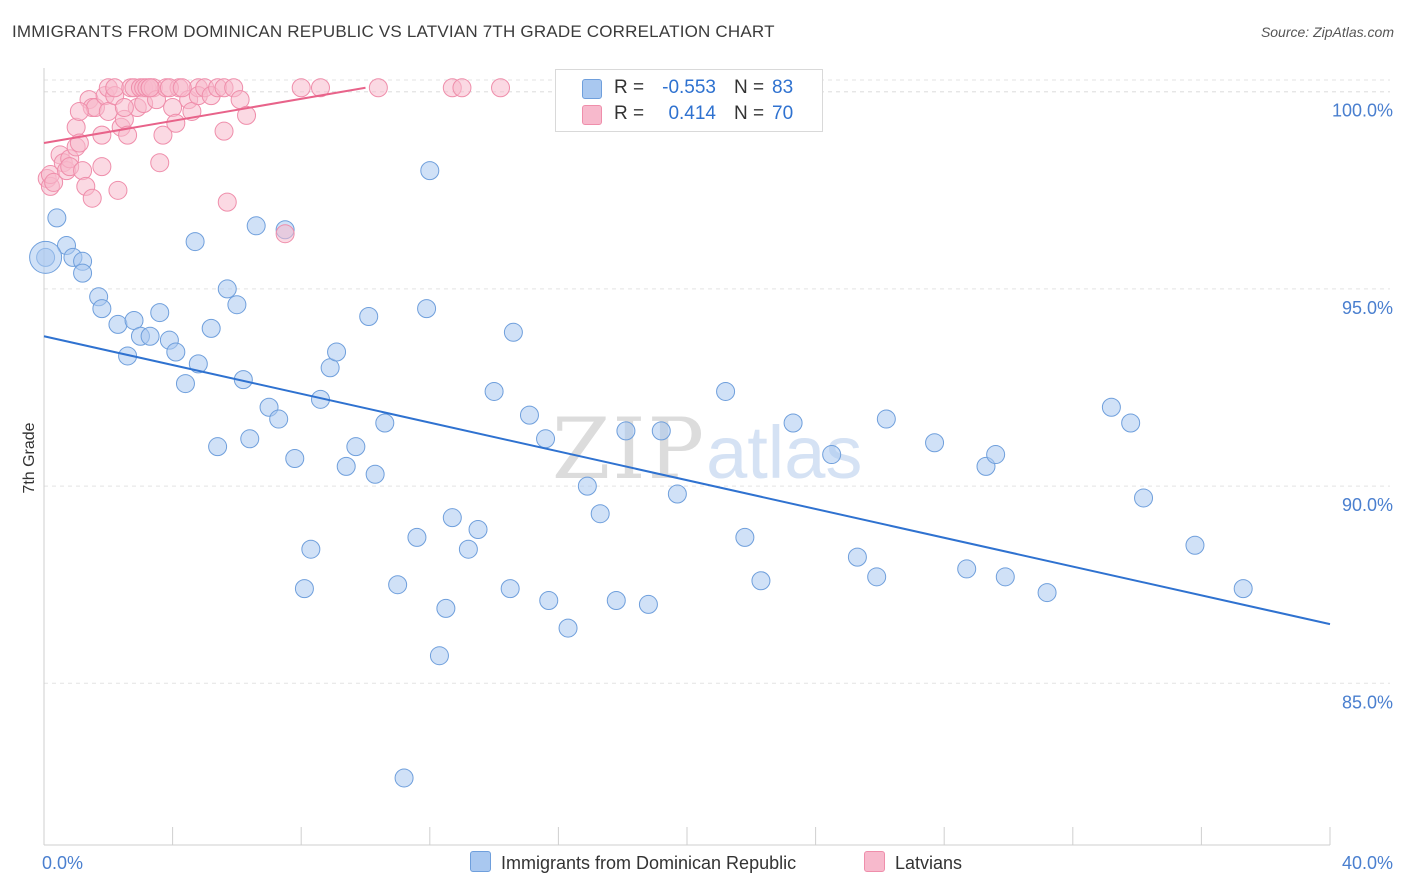  What do you see at coordinates (929, 863) in the screenshot?
I see `series-name: Latvians` at bounding box center [929, 863].